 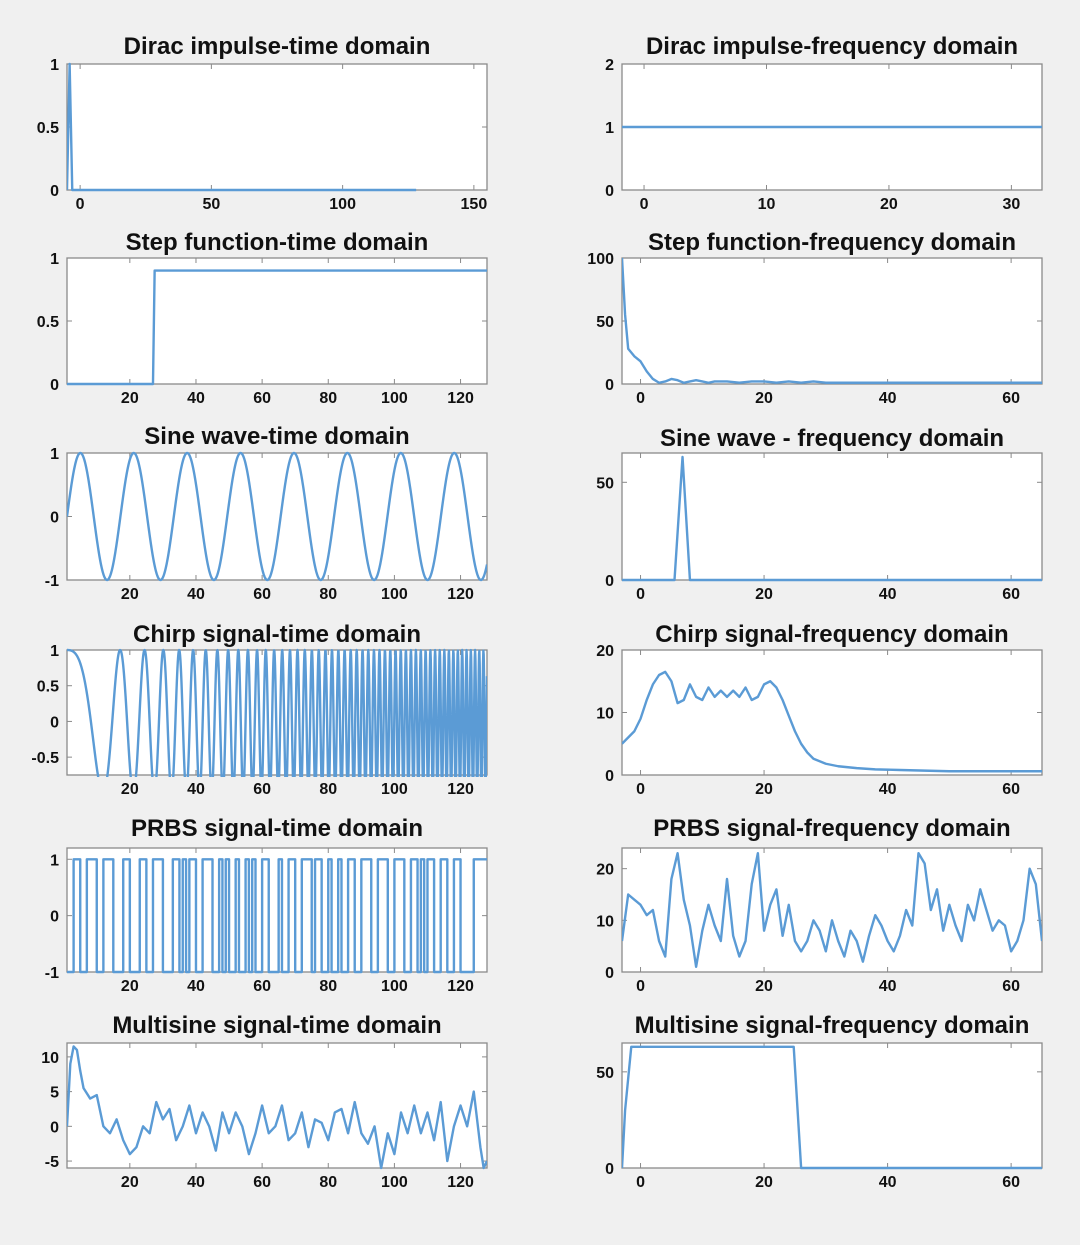 What do you see at coordinates (832, 1025) in the screenshot?
I see `subplot-title: Multisine signal-frequency domain` at bounding box center [832, 1025].